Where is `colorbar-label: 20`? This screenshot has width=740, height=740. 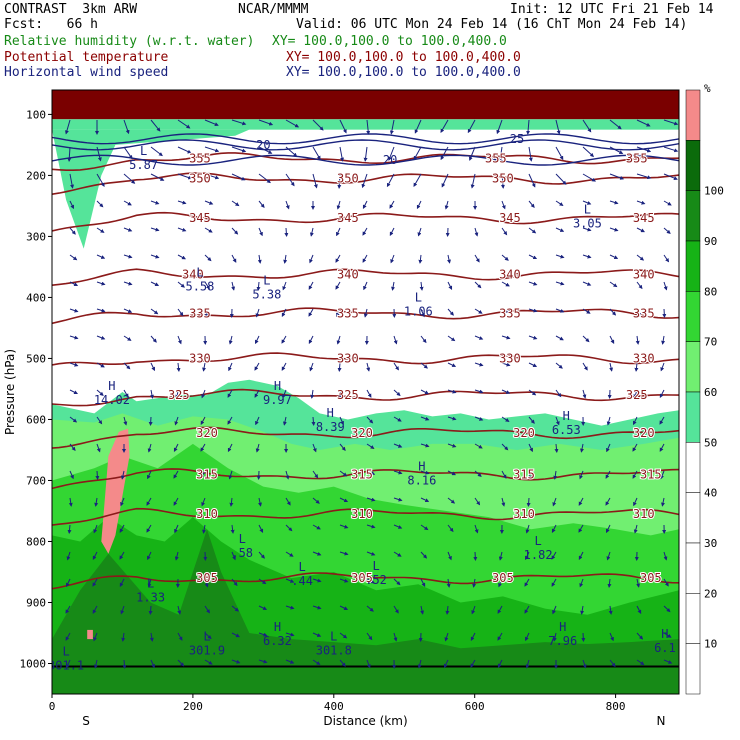 colorbar-label: 20 is located at coordinates (710, 593).